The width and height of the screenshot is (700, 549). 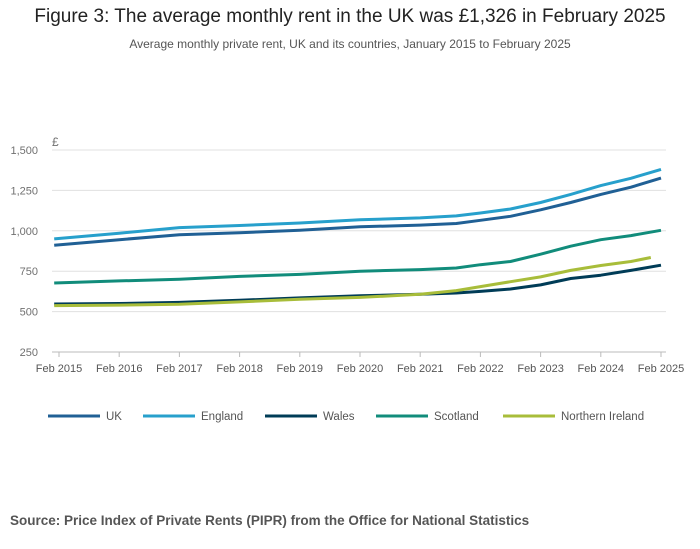 What do you see at coordinates (300, 369) in the screenshot?
I see `x-tick-label: Feb 2019` at bounding box center [300, 369].